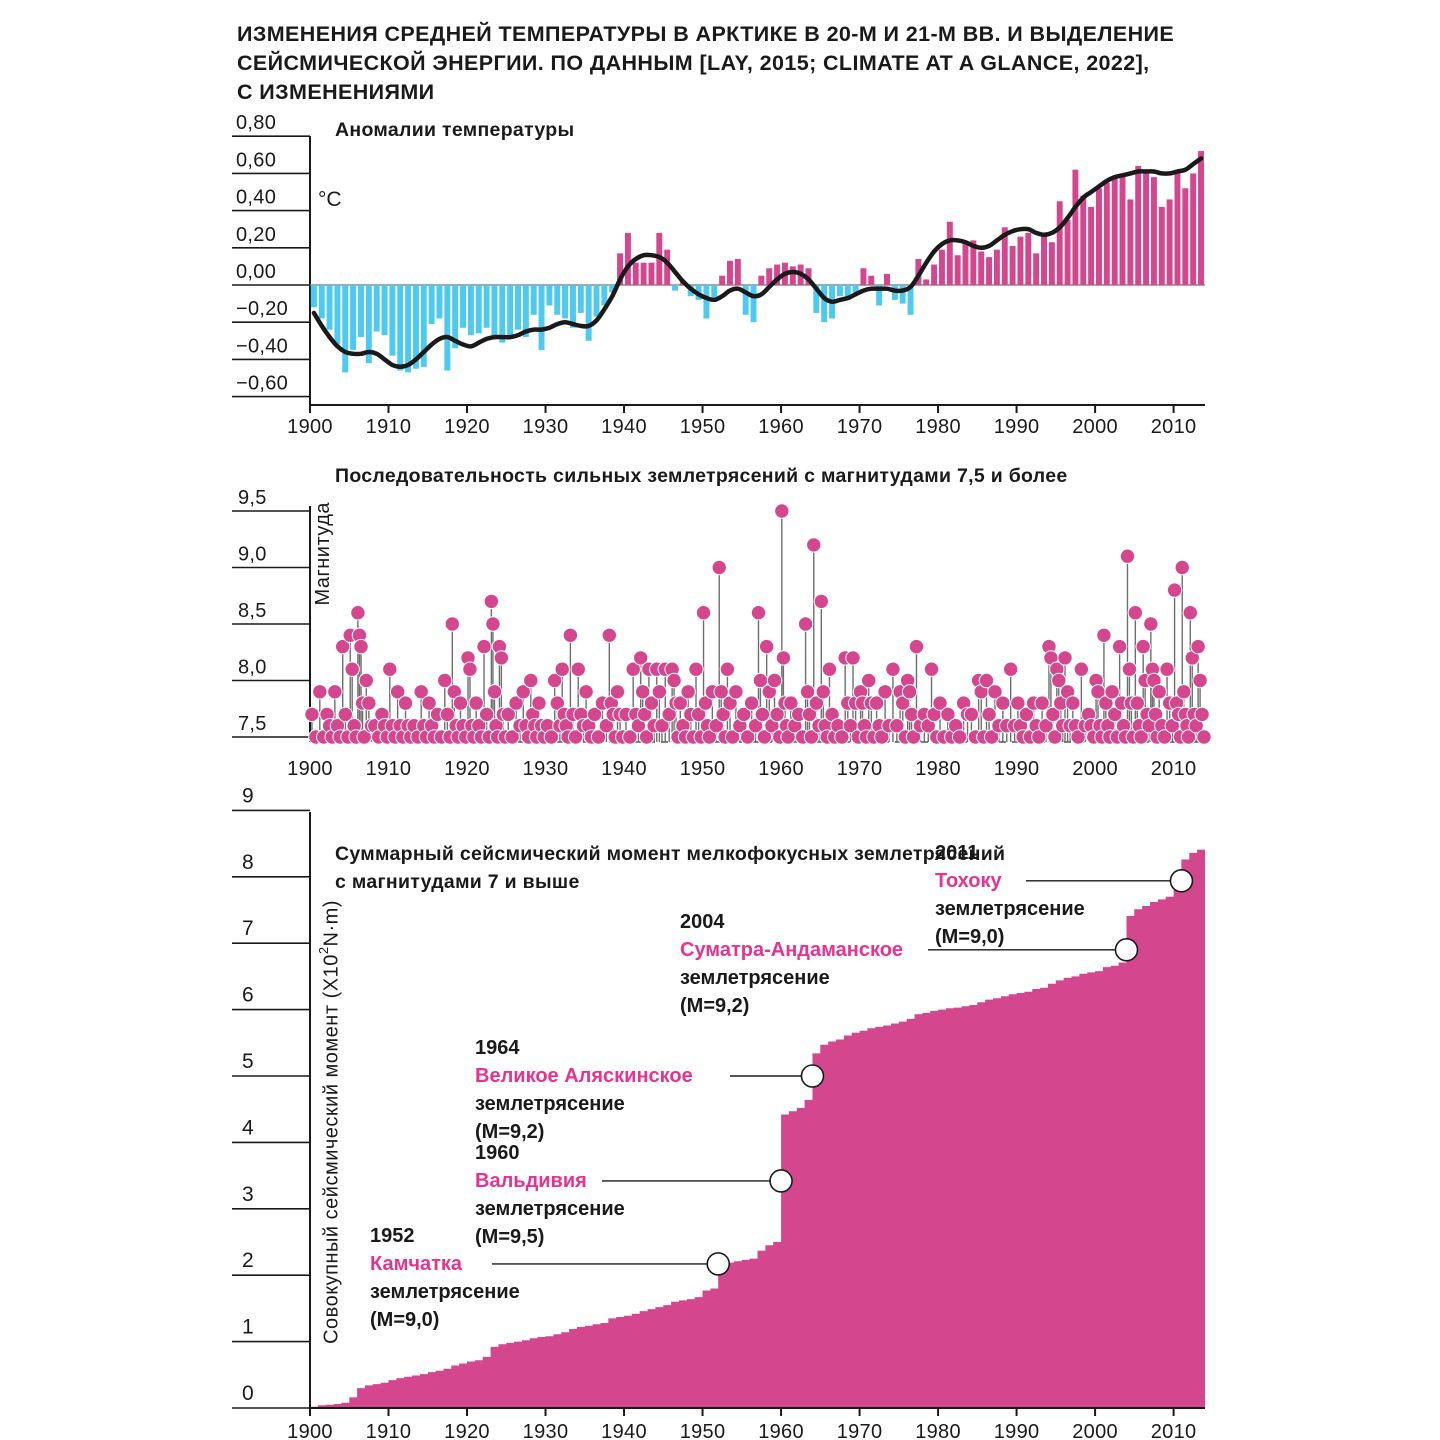 The height and width of the screenshot is (1440, 1440). Describe the element at coordinates (445, 1278) in the screenshot. I see `earthquake-annotation: 1952 Камчатка землетрясение (М=9,0)` at that location.